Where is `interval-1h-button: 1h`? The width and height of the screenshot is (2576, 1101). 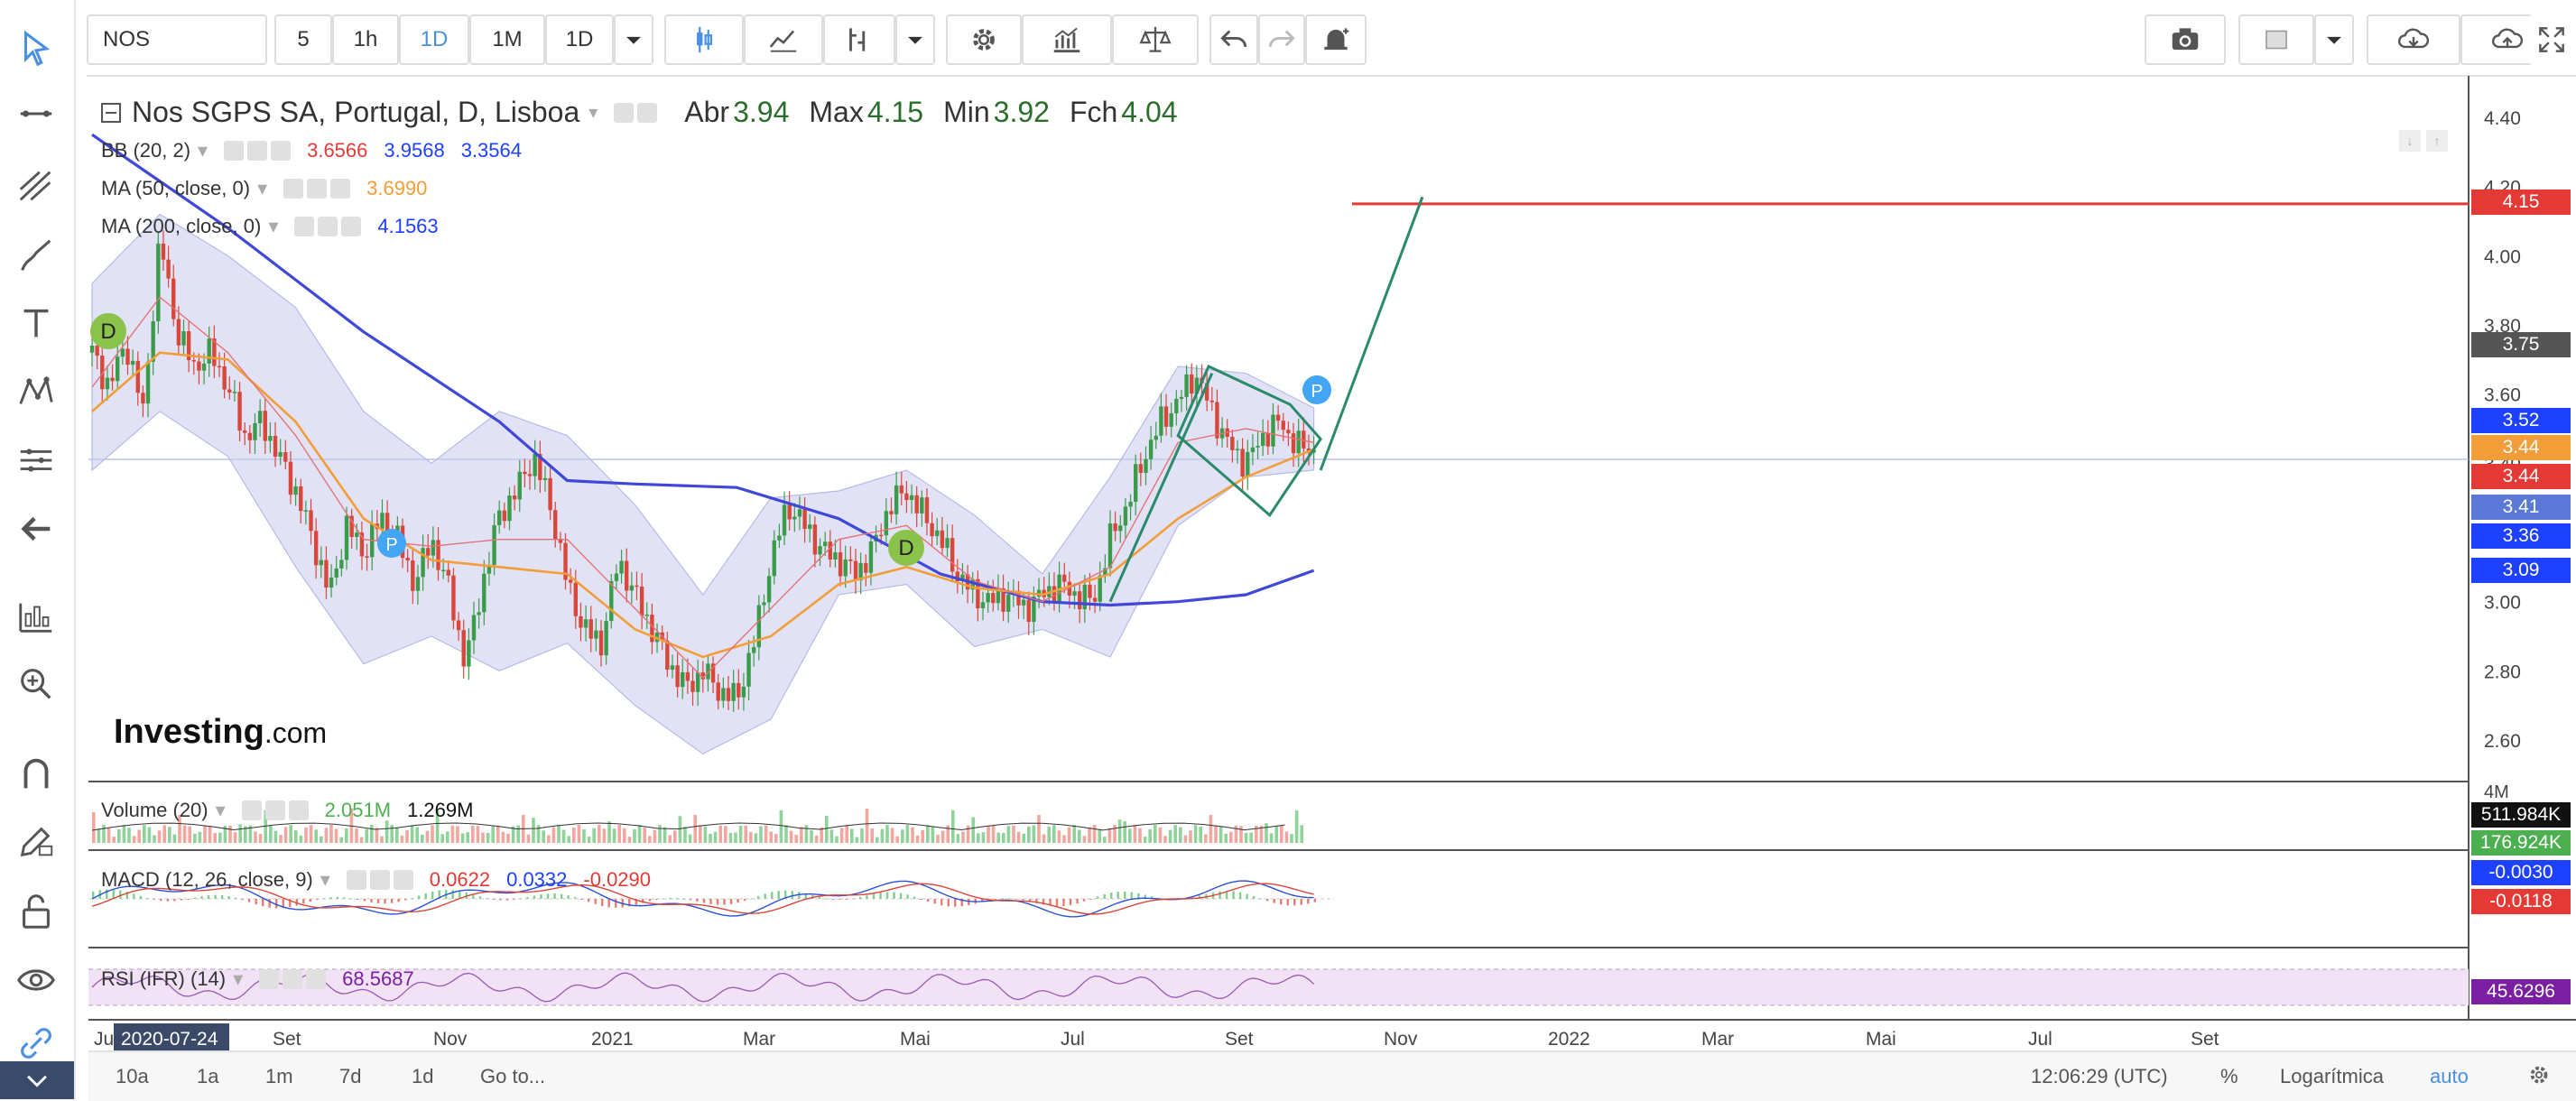 interval-1h-button: 1h is located at coordinates (366, 39).